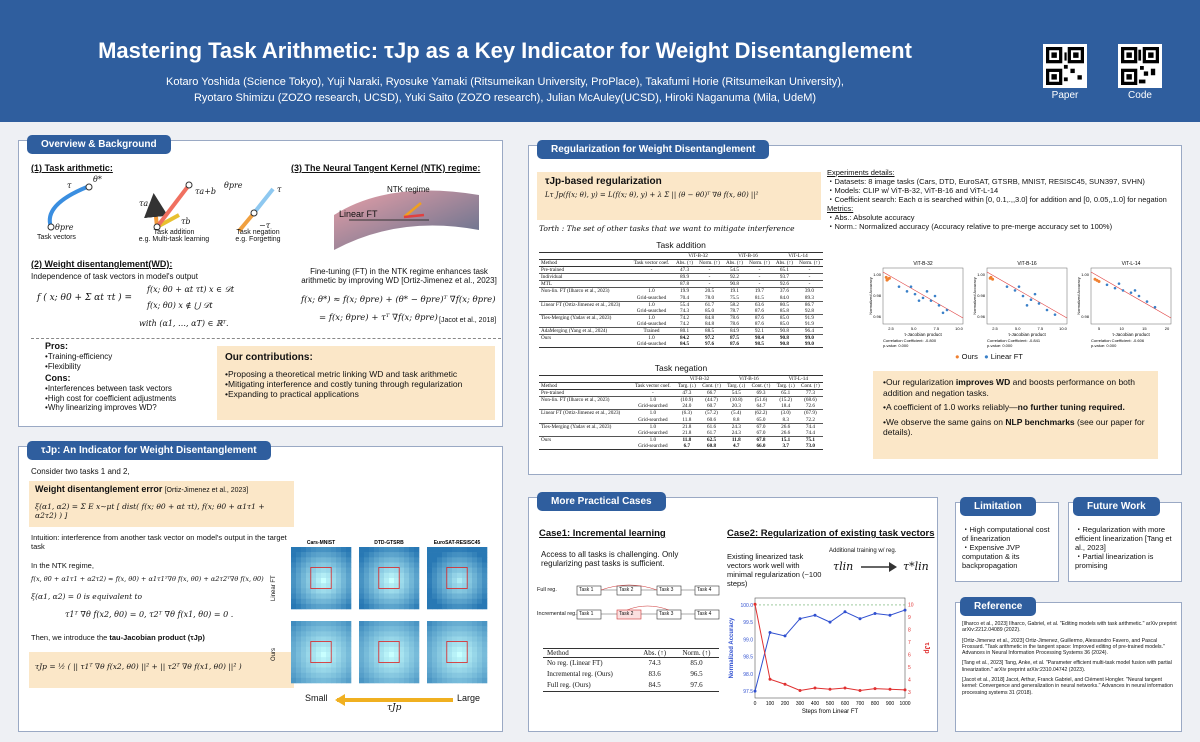 This screenshot has height=742, width=1200. What do you see at coordinates (648, 602) in the screenshot?
I see `incremental-diagram` at bounding box center [648, 602].